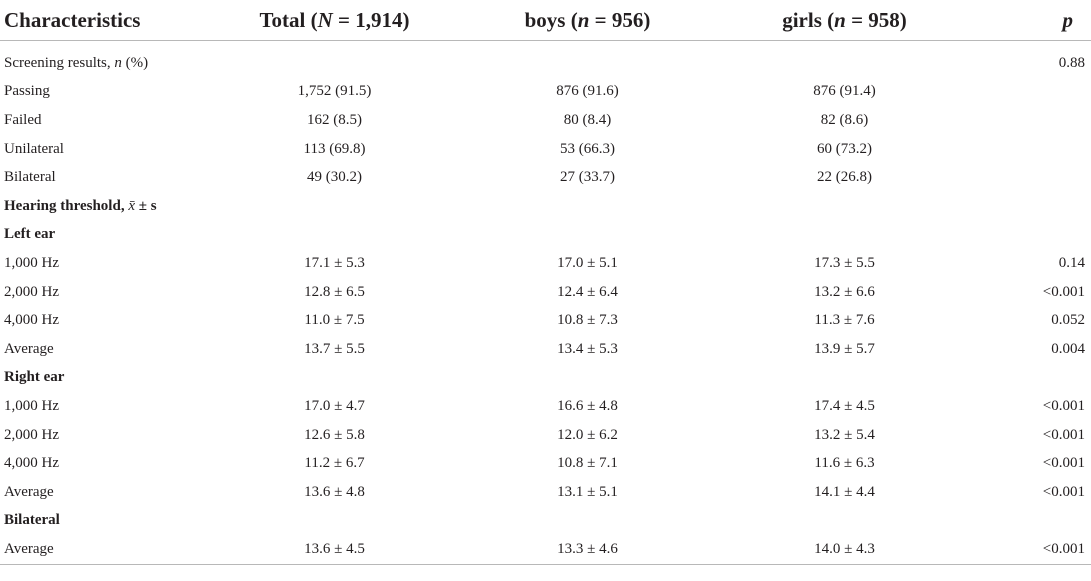 The image size is (1091, 581). Describe the element at coordinates (587, 148) in the screenshot. I see `cell-boys: 53 (66.3)` at that location.